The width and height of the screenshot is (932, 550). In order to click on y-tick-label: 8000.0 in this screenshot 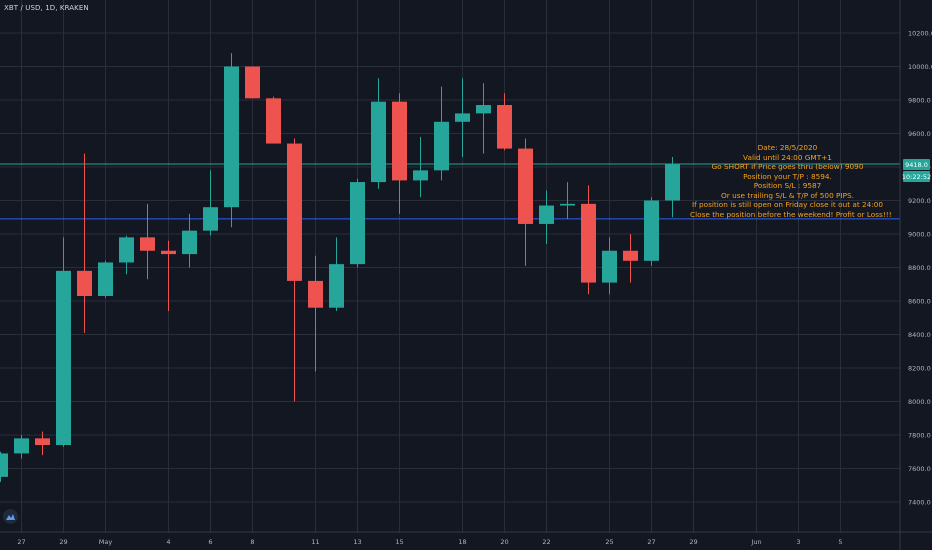, I will do `click(919, 402)`.